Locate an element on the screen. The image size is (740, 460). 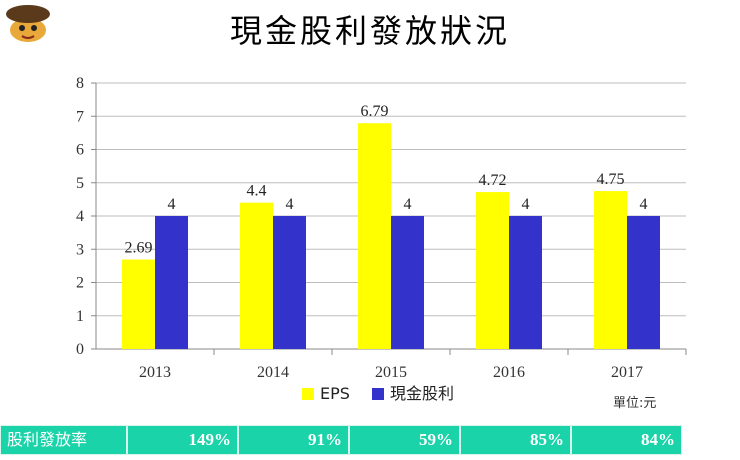
y-tick-label: 1 is located at coordinates (80, 316).